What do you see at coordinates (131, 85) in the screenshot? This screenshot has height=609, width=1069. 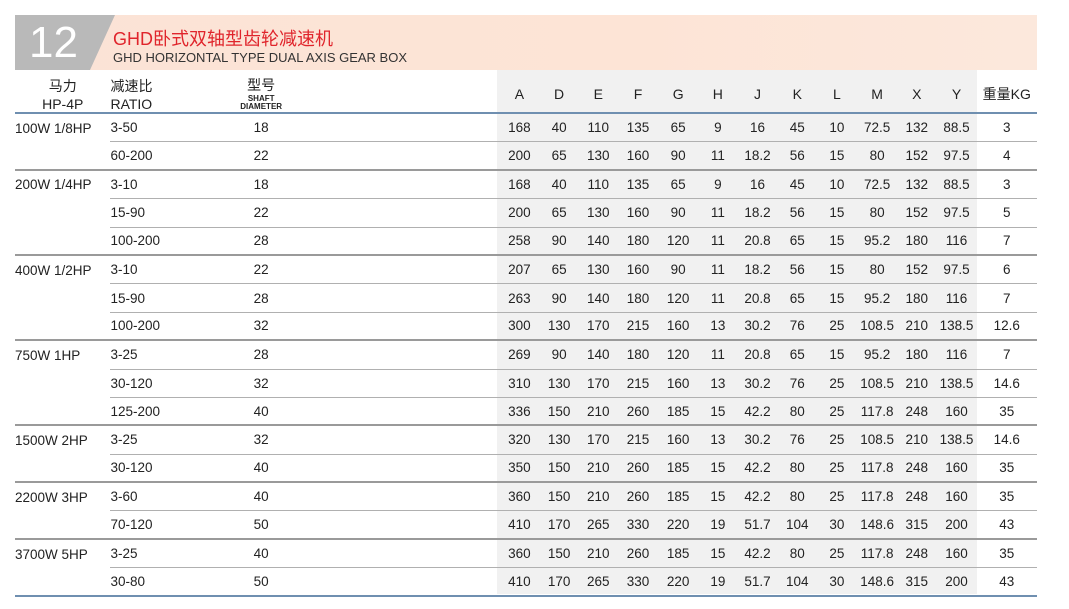 I see `ratio-cn: 减速比` at bounding box center [131, 85].